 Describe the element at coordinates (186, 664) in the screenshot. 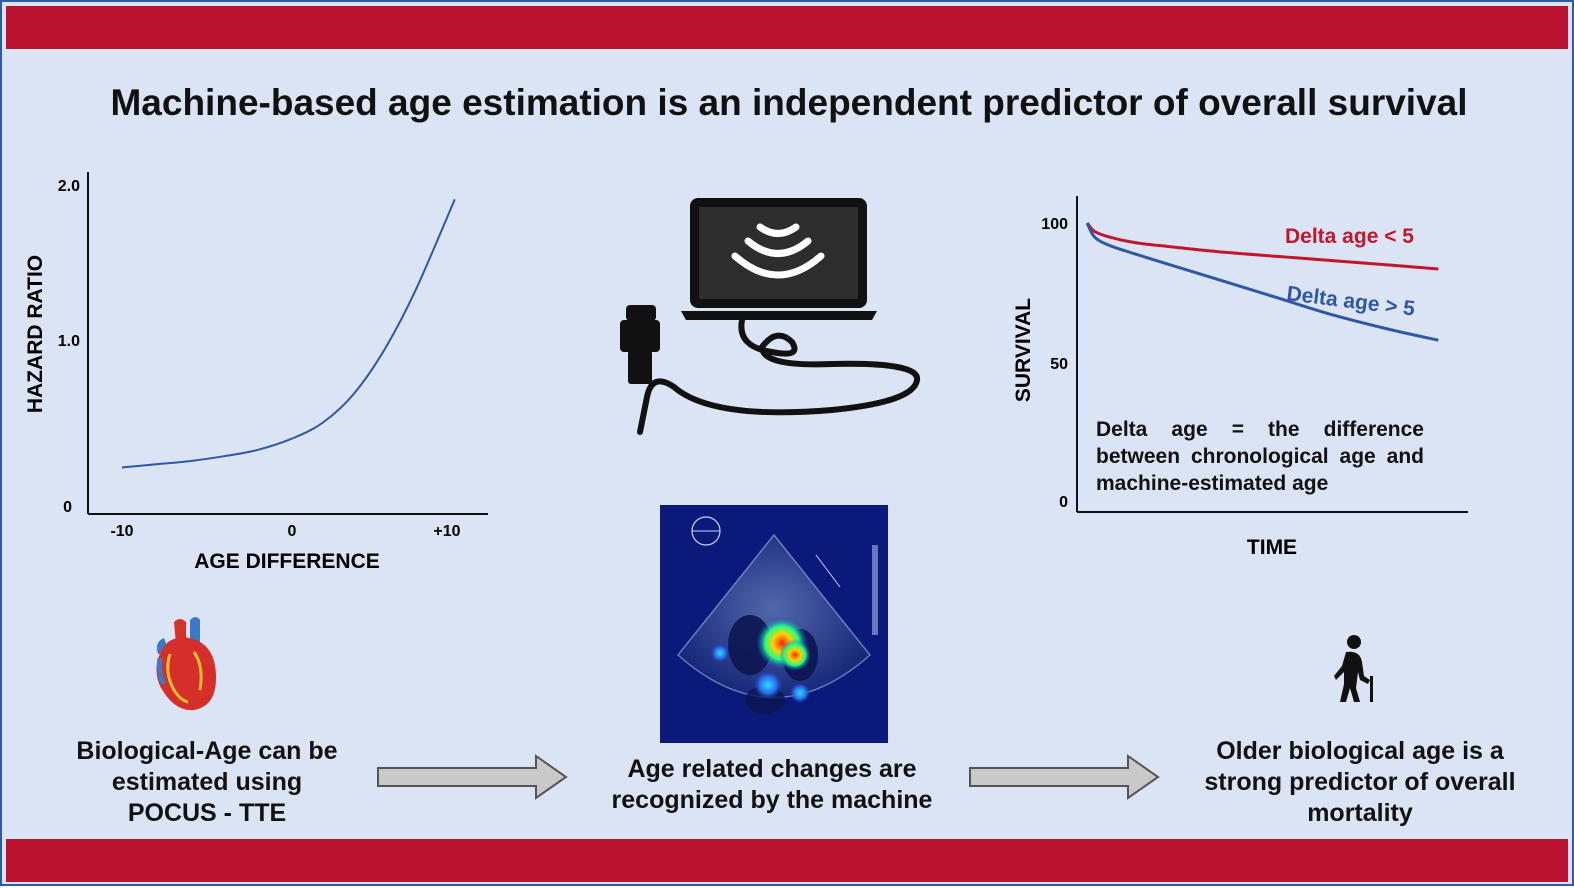

I see `heart-icon` at that location.